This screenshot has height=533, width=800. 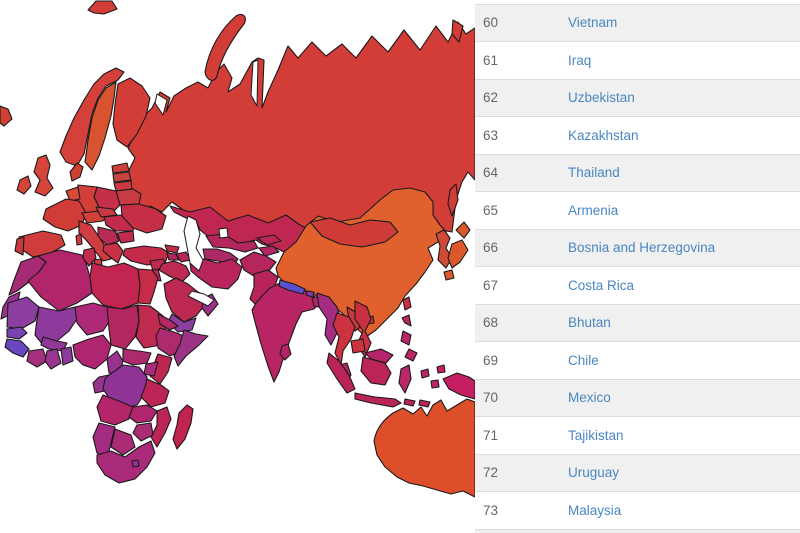 I want to click on region-new-guinea, so click(x=458, y=386).